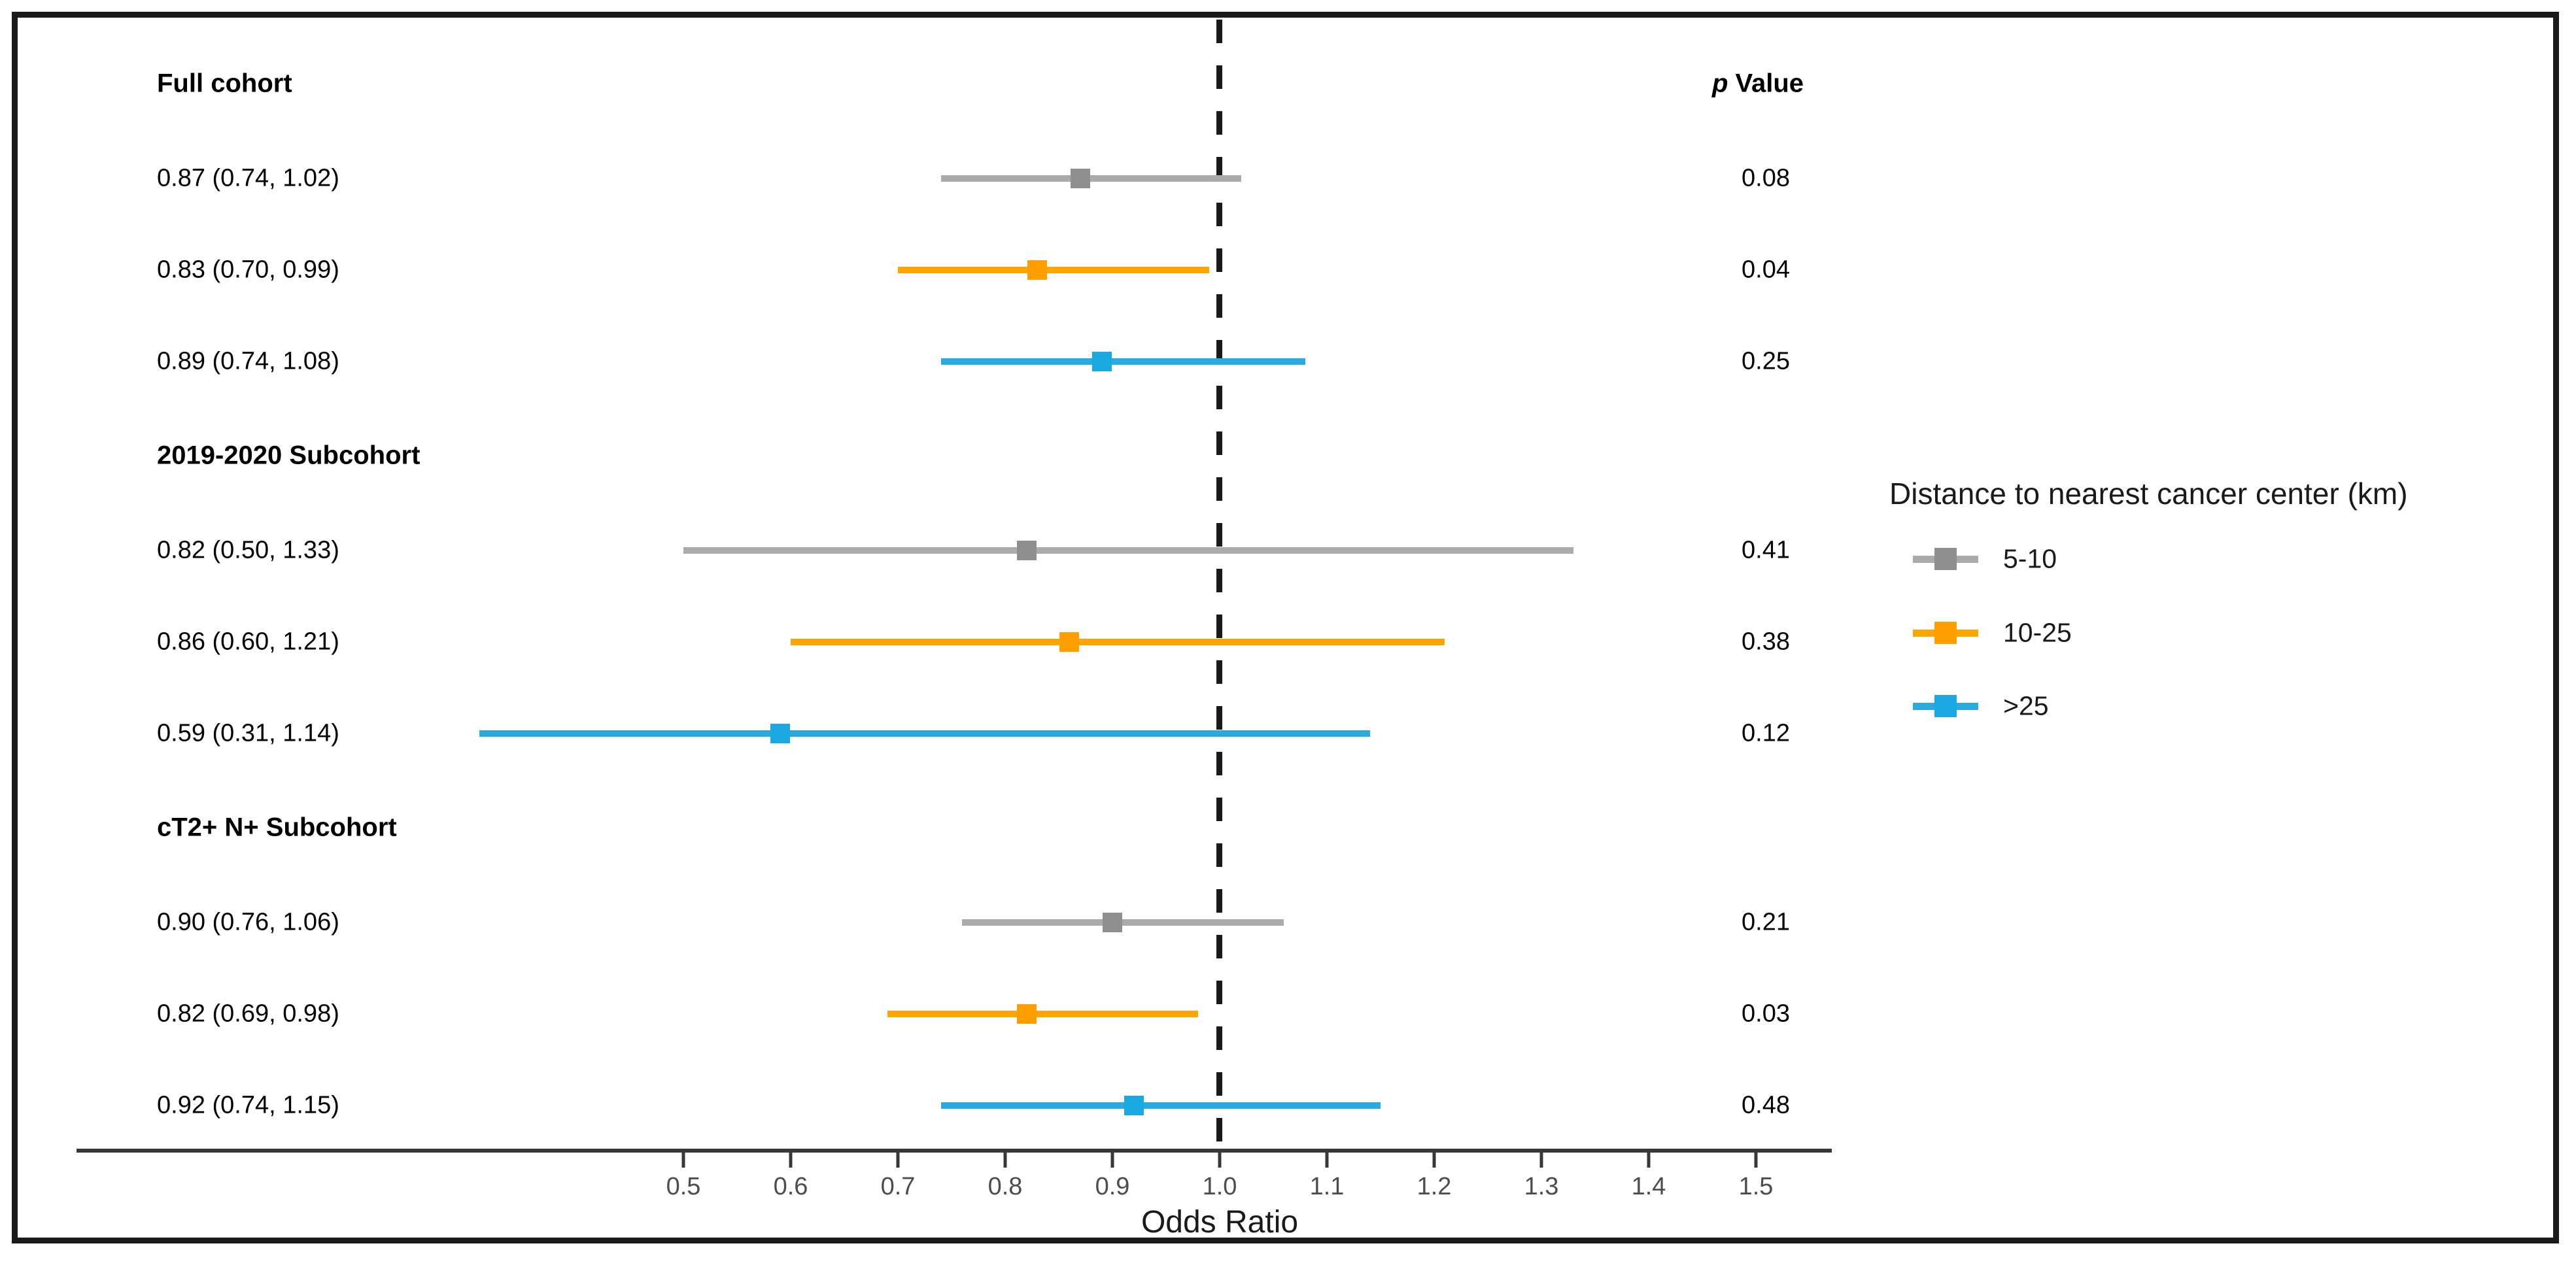 This screenshot has width=2576, height=1267. Describe the element at coordinates (1766, 550) in the screenshot. I see `p-value: 0.41` at that location.